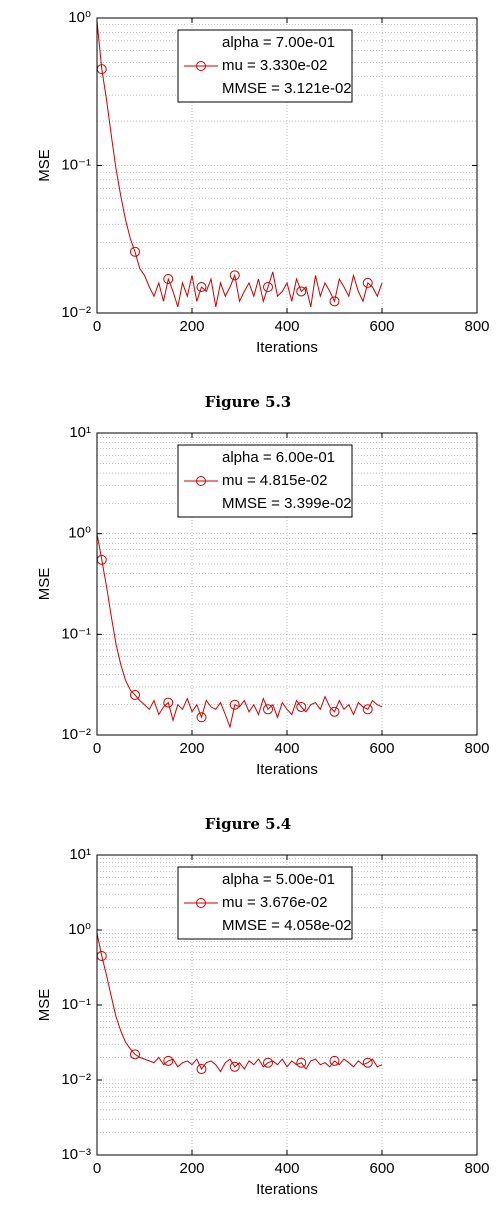 The height and width of the screenshot is (1207, 497). Describe the element at coordinates (287, 925) in the screenshot. I see `legend-annotation: MMSE = 4.058e-02` at that location.